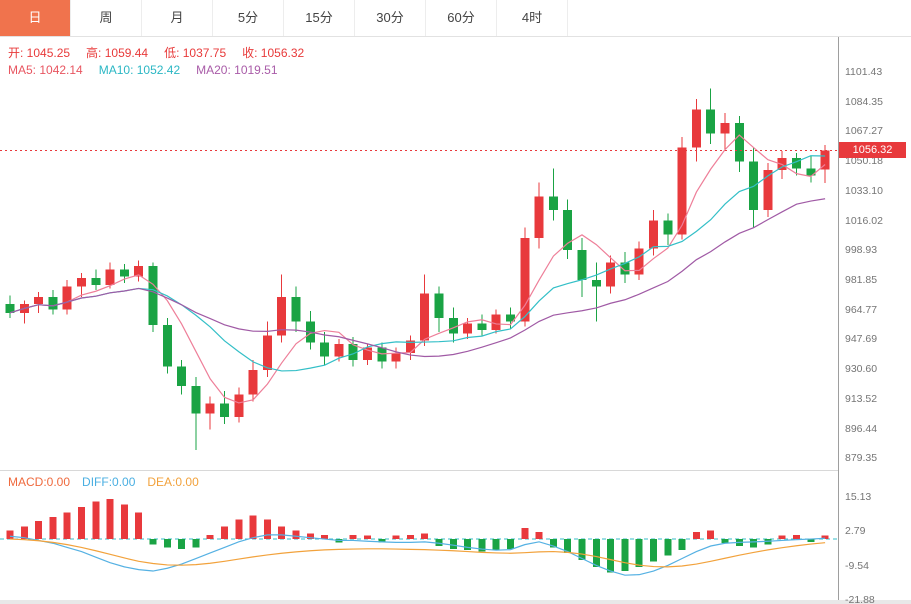  What do you see at coordinates (861, 458) in the screenshot?
I see `price-axis-tick: 879.35` at bounding box center [861, 458].